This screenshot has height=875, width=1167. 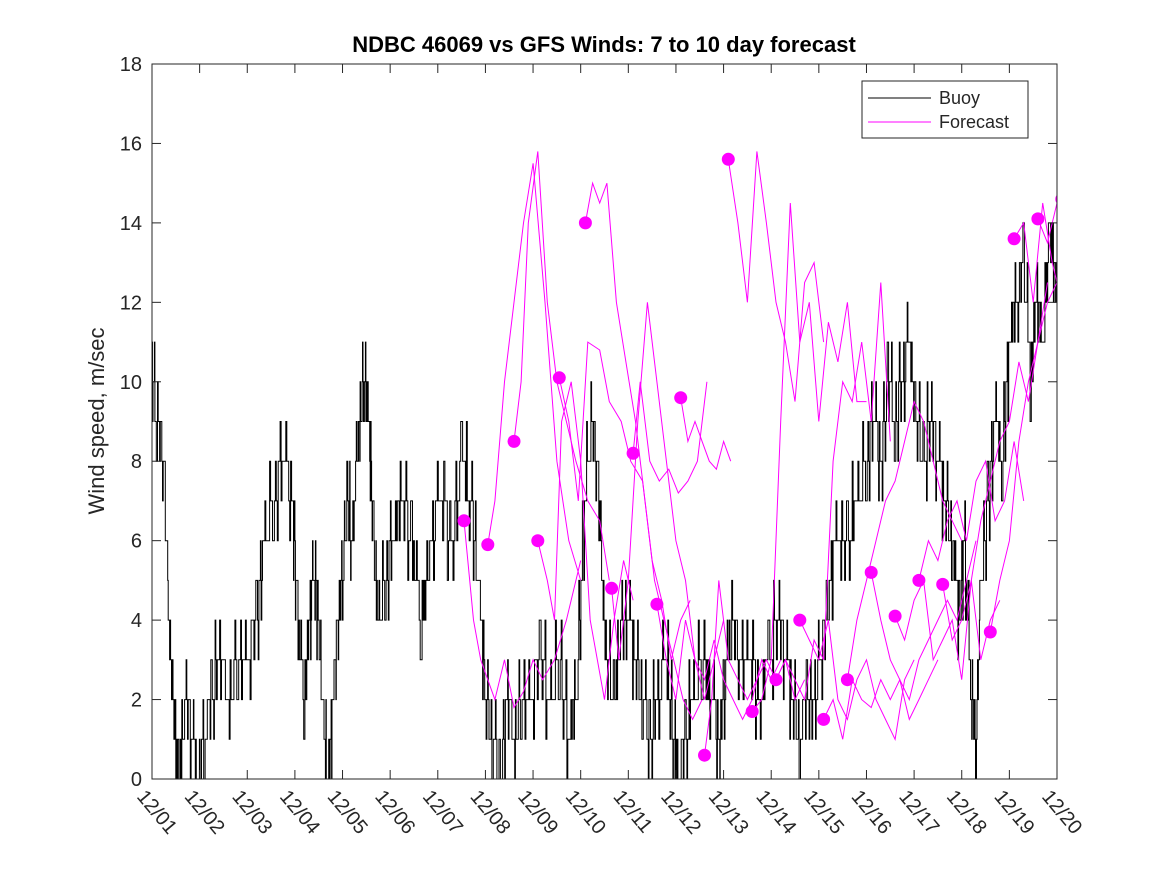 What do you see at coordinates (136, 542) in the screenshot?
I see `y-tick-label: 6` at bounding box center [136, 542].